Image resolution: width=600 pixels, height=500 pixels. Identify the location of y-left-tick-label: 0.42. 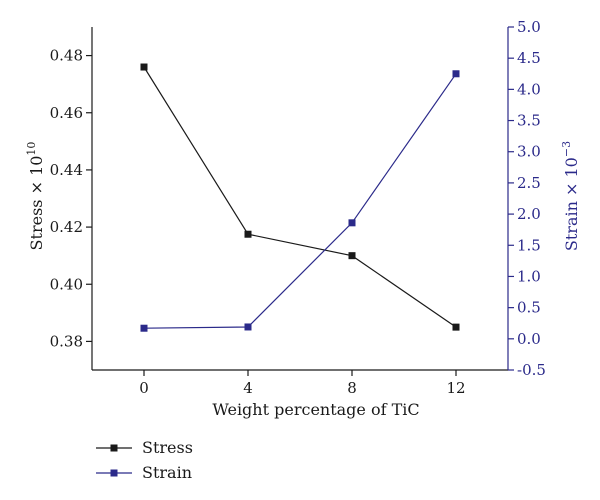
(66, 227).